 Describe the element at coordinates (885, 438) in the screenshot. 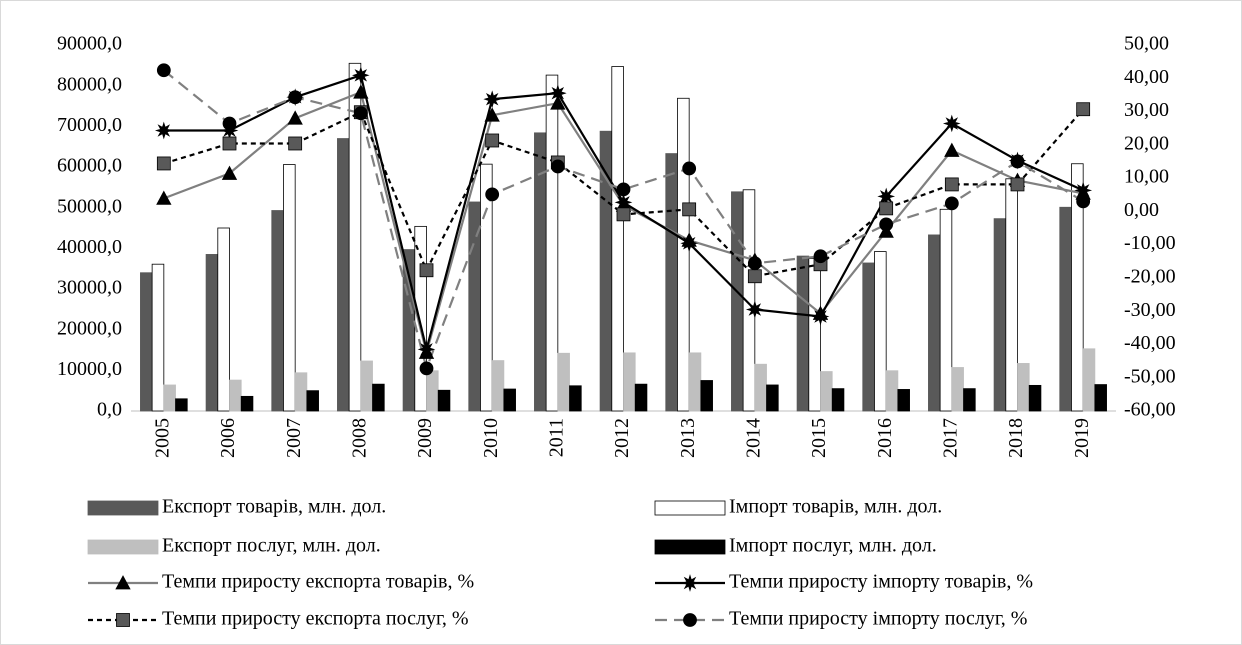

I see `x-tick-label: 2016` at that location.